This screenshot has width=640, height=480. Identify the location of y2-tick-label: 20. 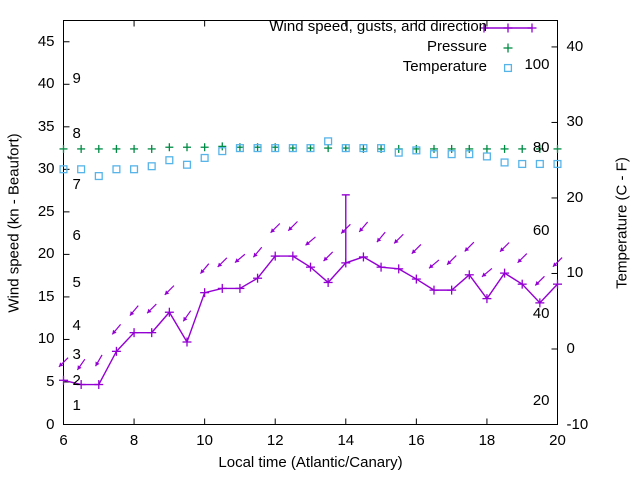
(575, 197).